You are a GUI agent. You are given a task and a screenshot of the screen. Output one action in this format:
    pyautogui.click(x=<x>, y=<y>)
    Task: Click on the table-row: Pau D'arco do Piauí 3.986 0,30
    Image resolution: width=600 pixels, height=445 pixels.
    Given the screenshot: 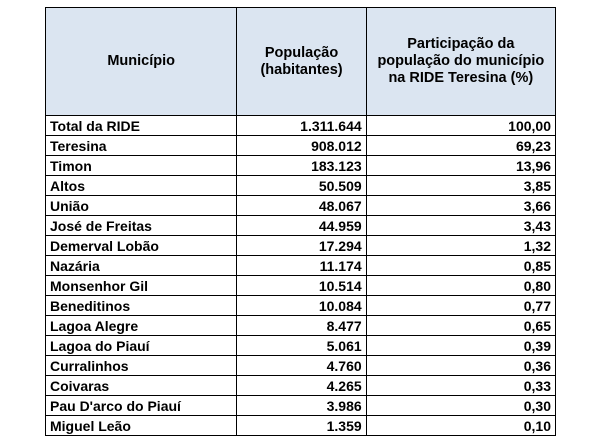 What is the action you would take?
    pyautogui.click(x=300, y=405)
    